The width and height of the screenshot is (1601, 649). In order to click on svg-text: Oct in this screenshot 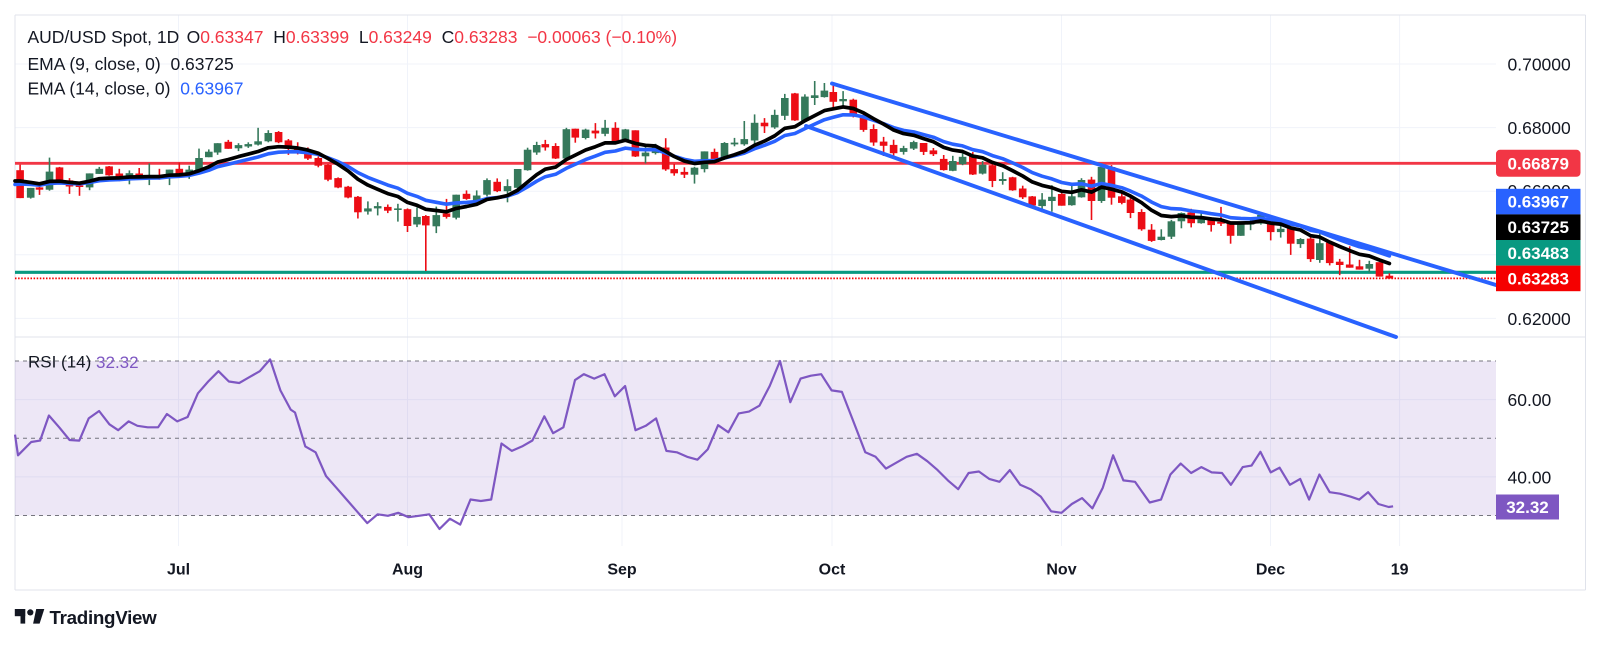, I will do `click(832, 570)`.